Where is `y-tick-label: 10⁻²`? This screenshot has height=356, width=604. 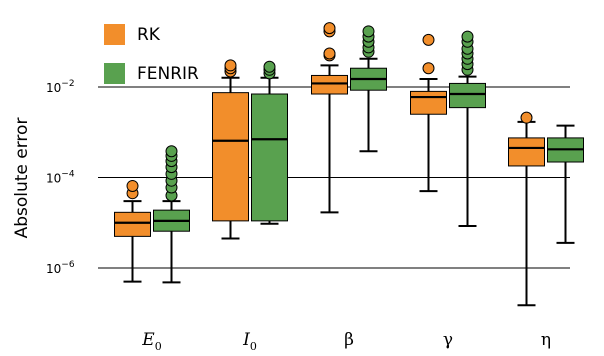
y-tick-label: 10⁻² is located at coordinates (60, 87).